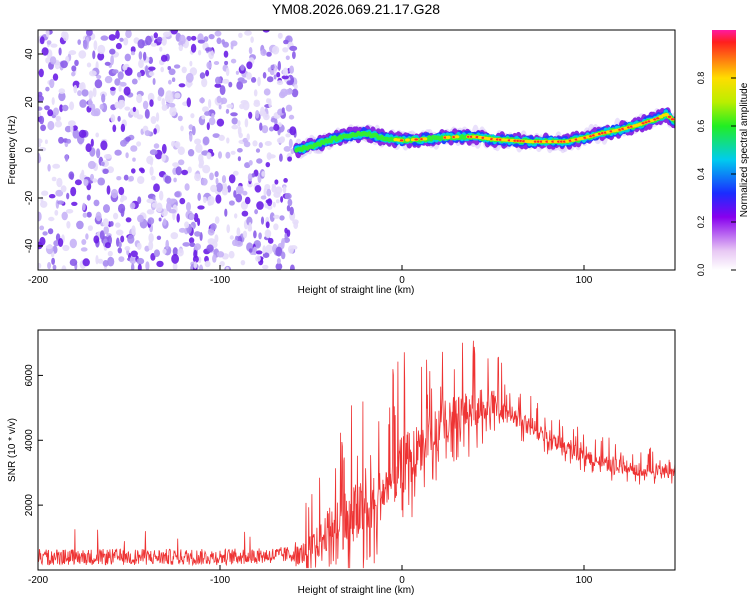 This screenshot has height=600, width=750. I want to click on y-tick-label: 0, so click(29, 150).